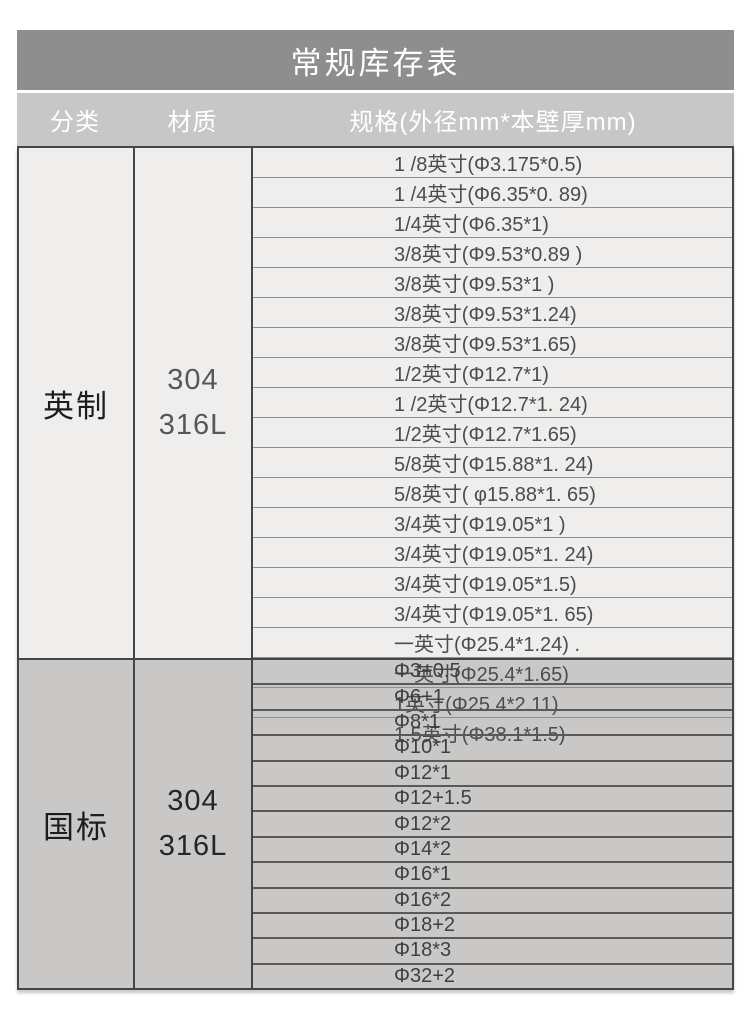  I want to click on spec-row: 3/8英寸(Φ9.53*1 ), so click(492, 282).